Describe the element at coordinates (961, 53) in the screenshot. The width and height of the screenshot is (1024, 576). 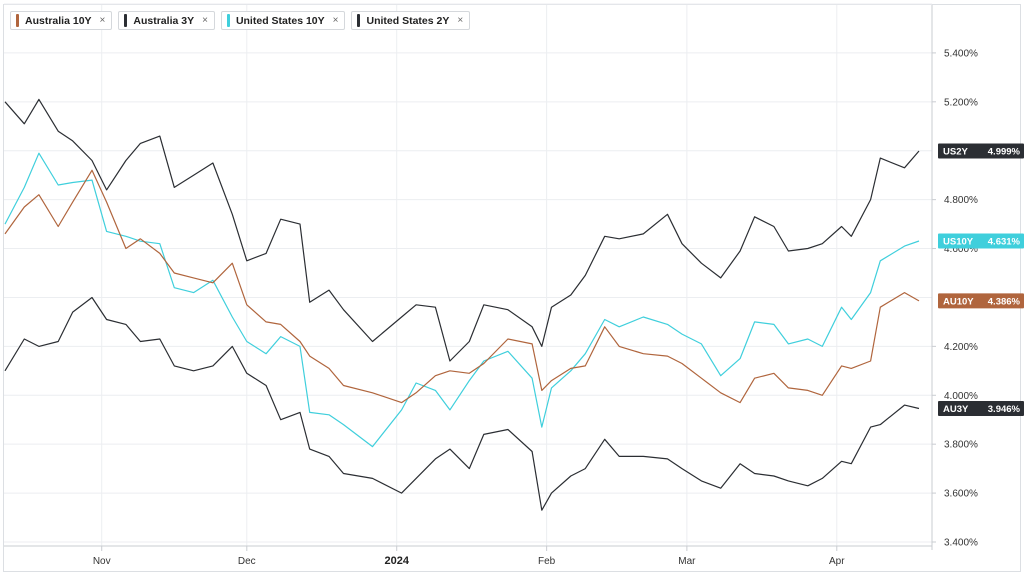
I see `y-tick-label: 5.400%` at that location.